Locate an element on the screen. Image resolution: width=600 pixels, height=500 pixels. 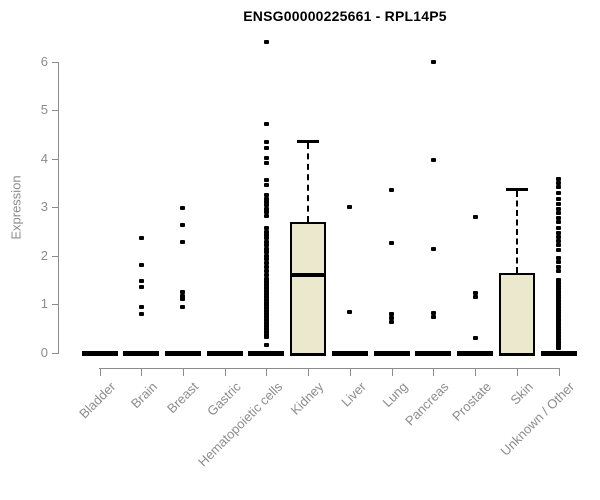
x-axis-category-label: Gastric is located at coordinates (223, 399).